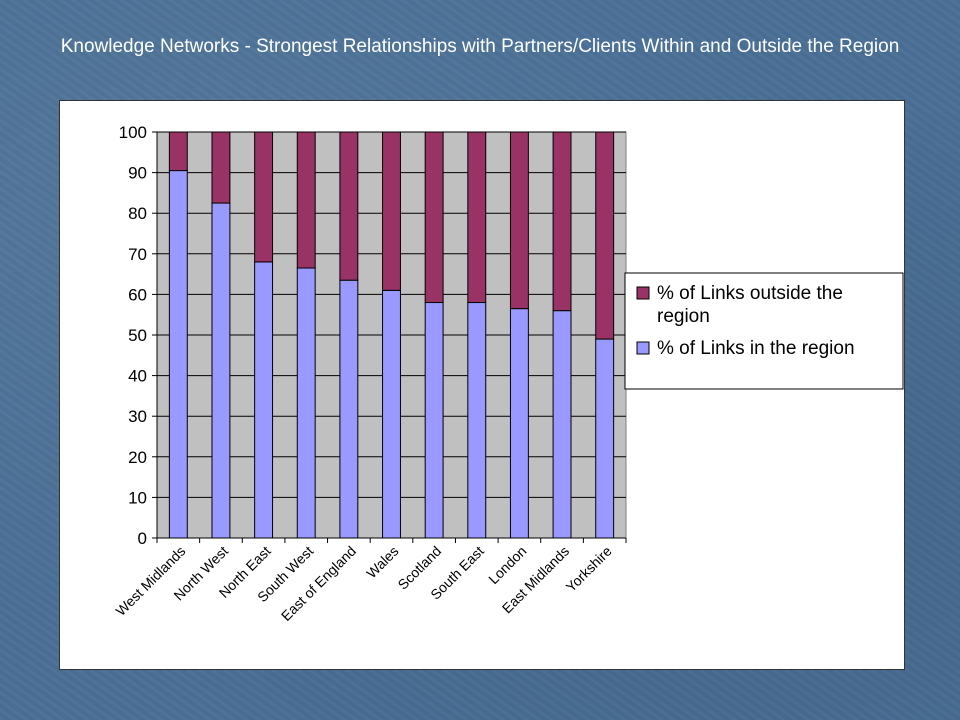 The width and height of the screenshot is (960, 720). Describe the element at coordinates (137, 416) in the screenshot. I see `y-tick-label: 30` at that location.